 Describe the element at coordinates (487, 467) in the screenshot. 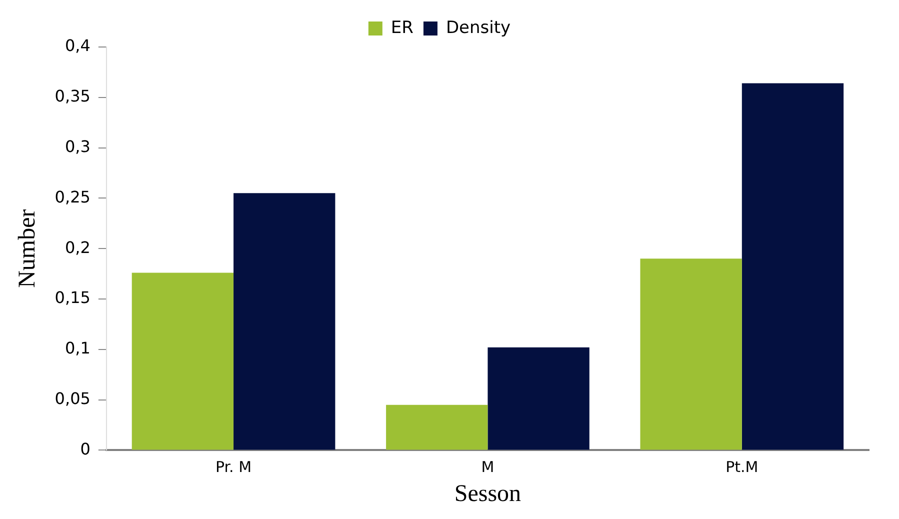

I see `x-tick-label: M` at that location.